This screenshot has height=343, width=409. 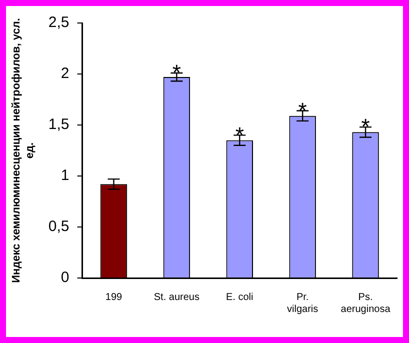 What do you see at coordinates (59, 125) in the screenshot?
I see `y-tick-label: 1,5` at bounding box center [59, 125].